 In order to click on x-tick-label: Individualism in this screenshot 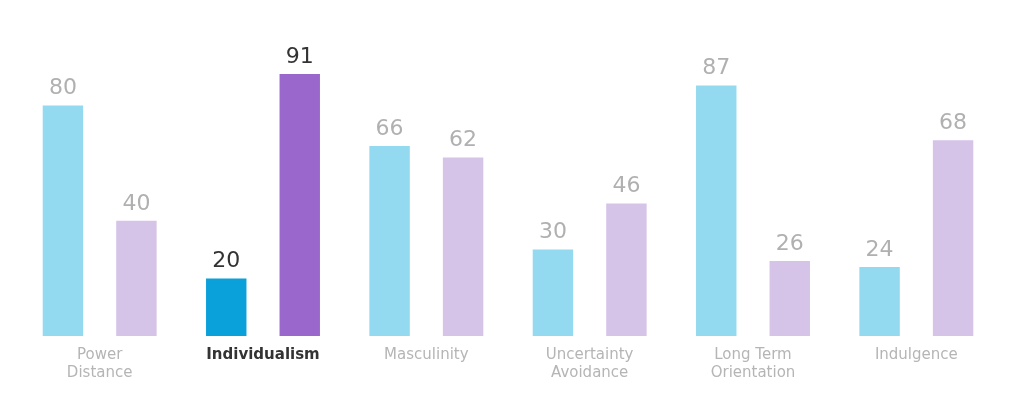, I will do `click(263, 353)`.